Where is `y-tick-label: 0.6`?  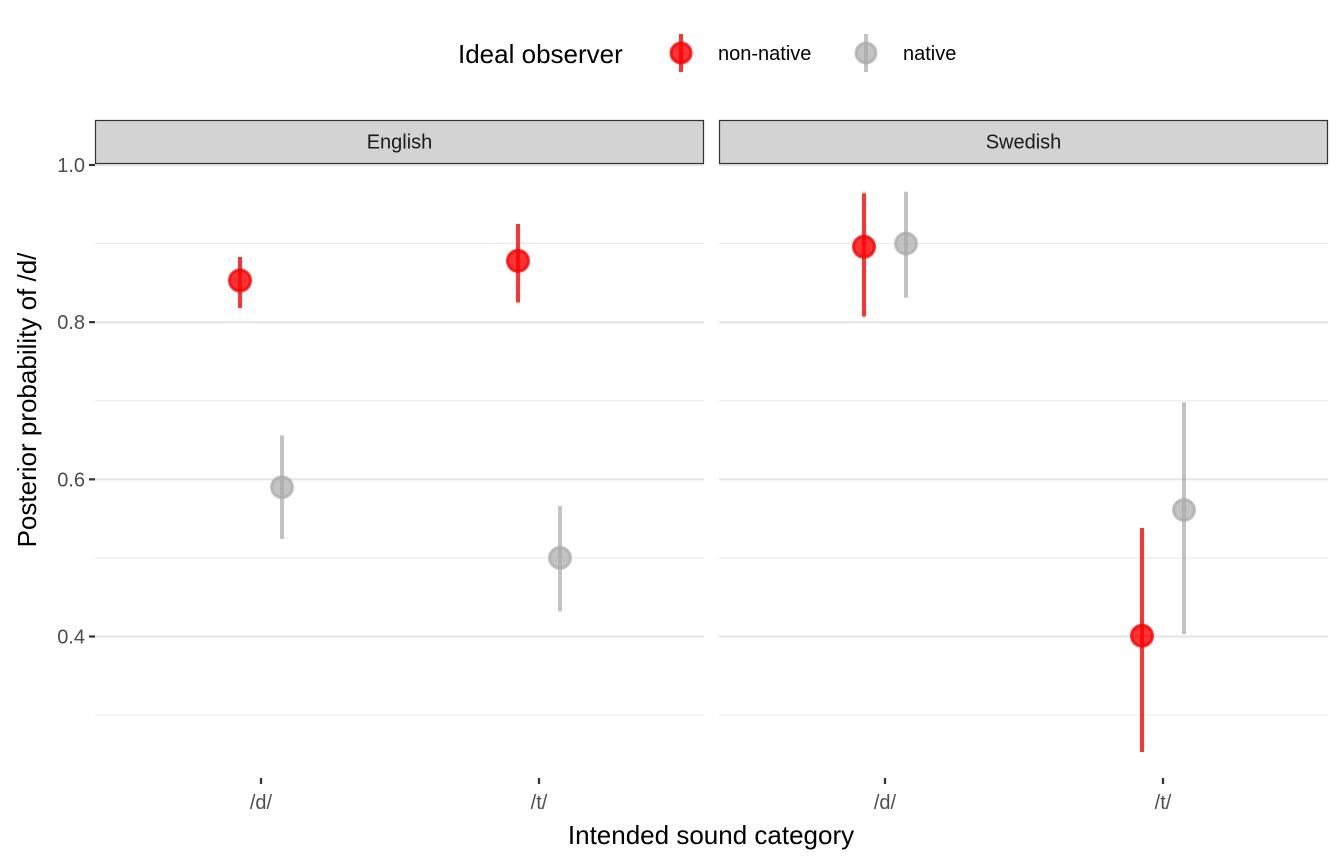
y-tick-label: 0.6 is located at coordinates (71, 480).